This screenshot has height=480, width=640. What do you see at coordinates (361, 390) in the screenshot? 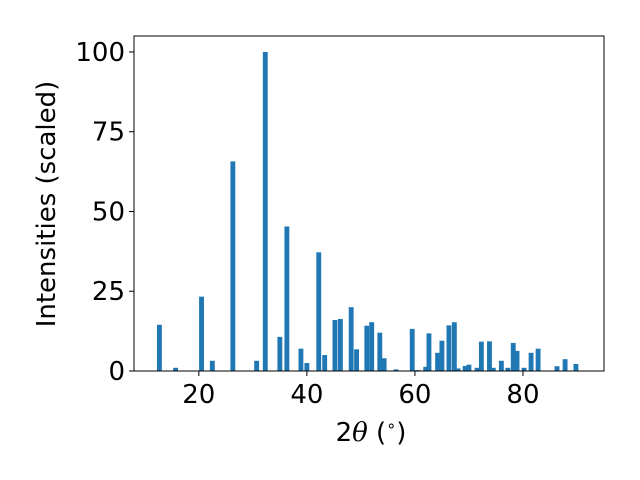
I see `x-axis-ticks: 20 40 60 80` at bounding box center [361, 390].